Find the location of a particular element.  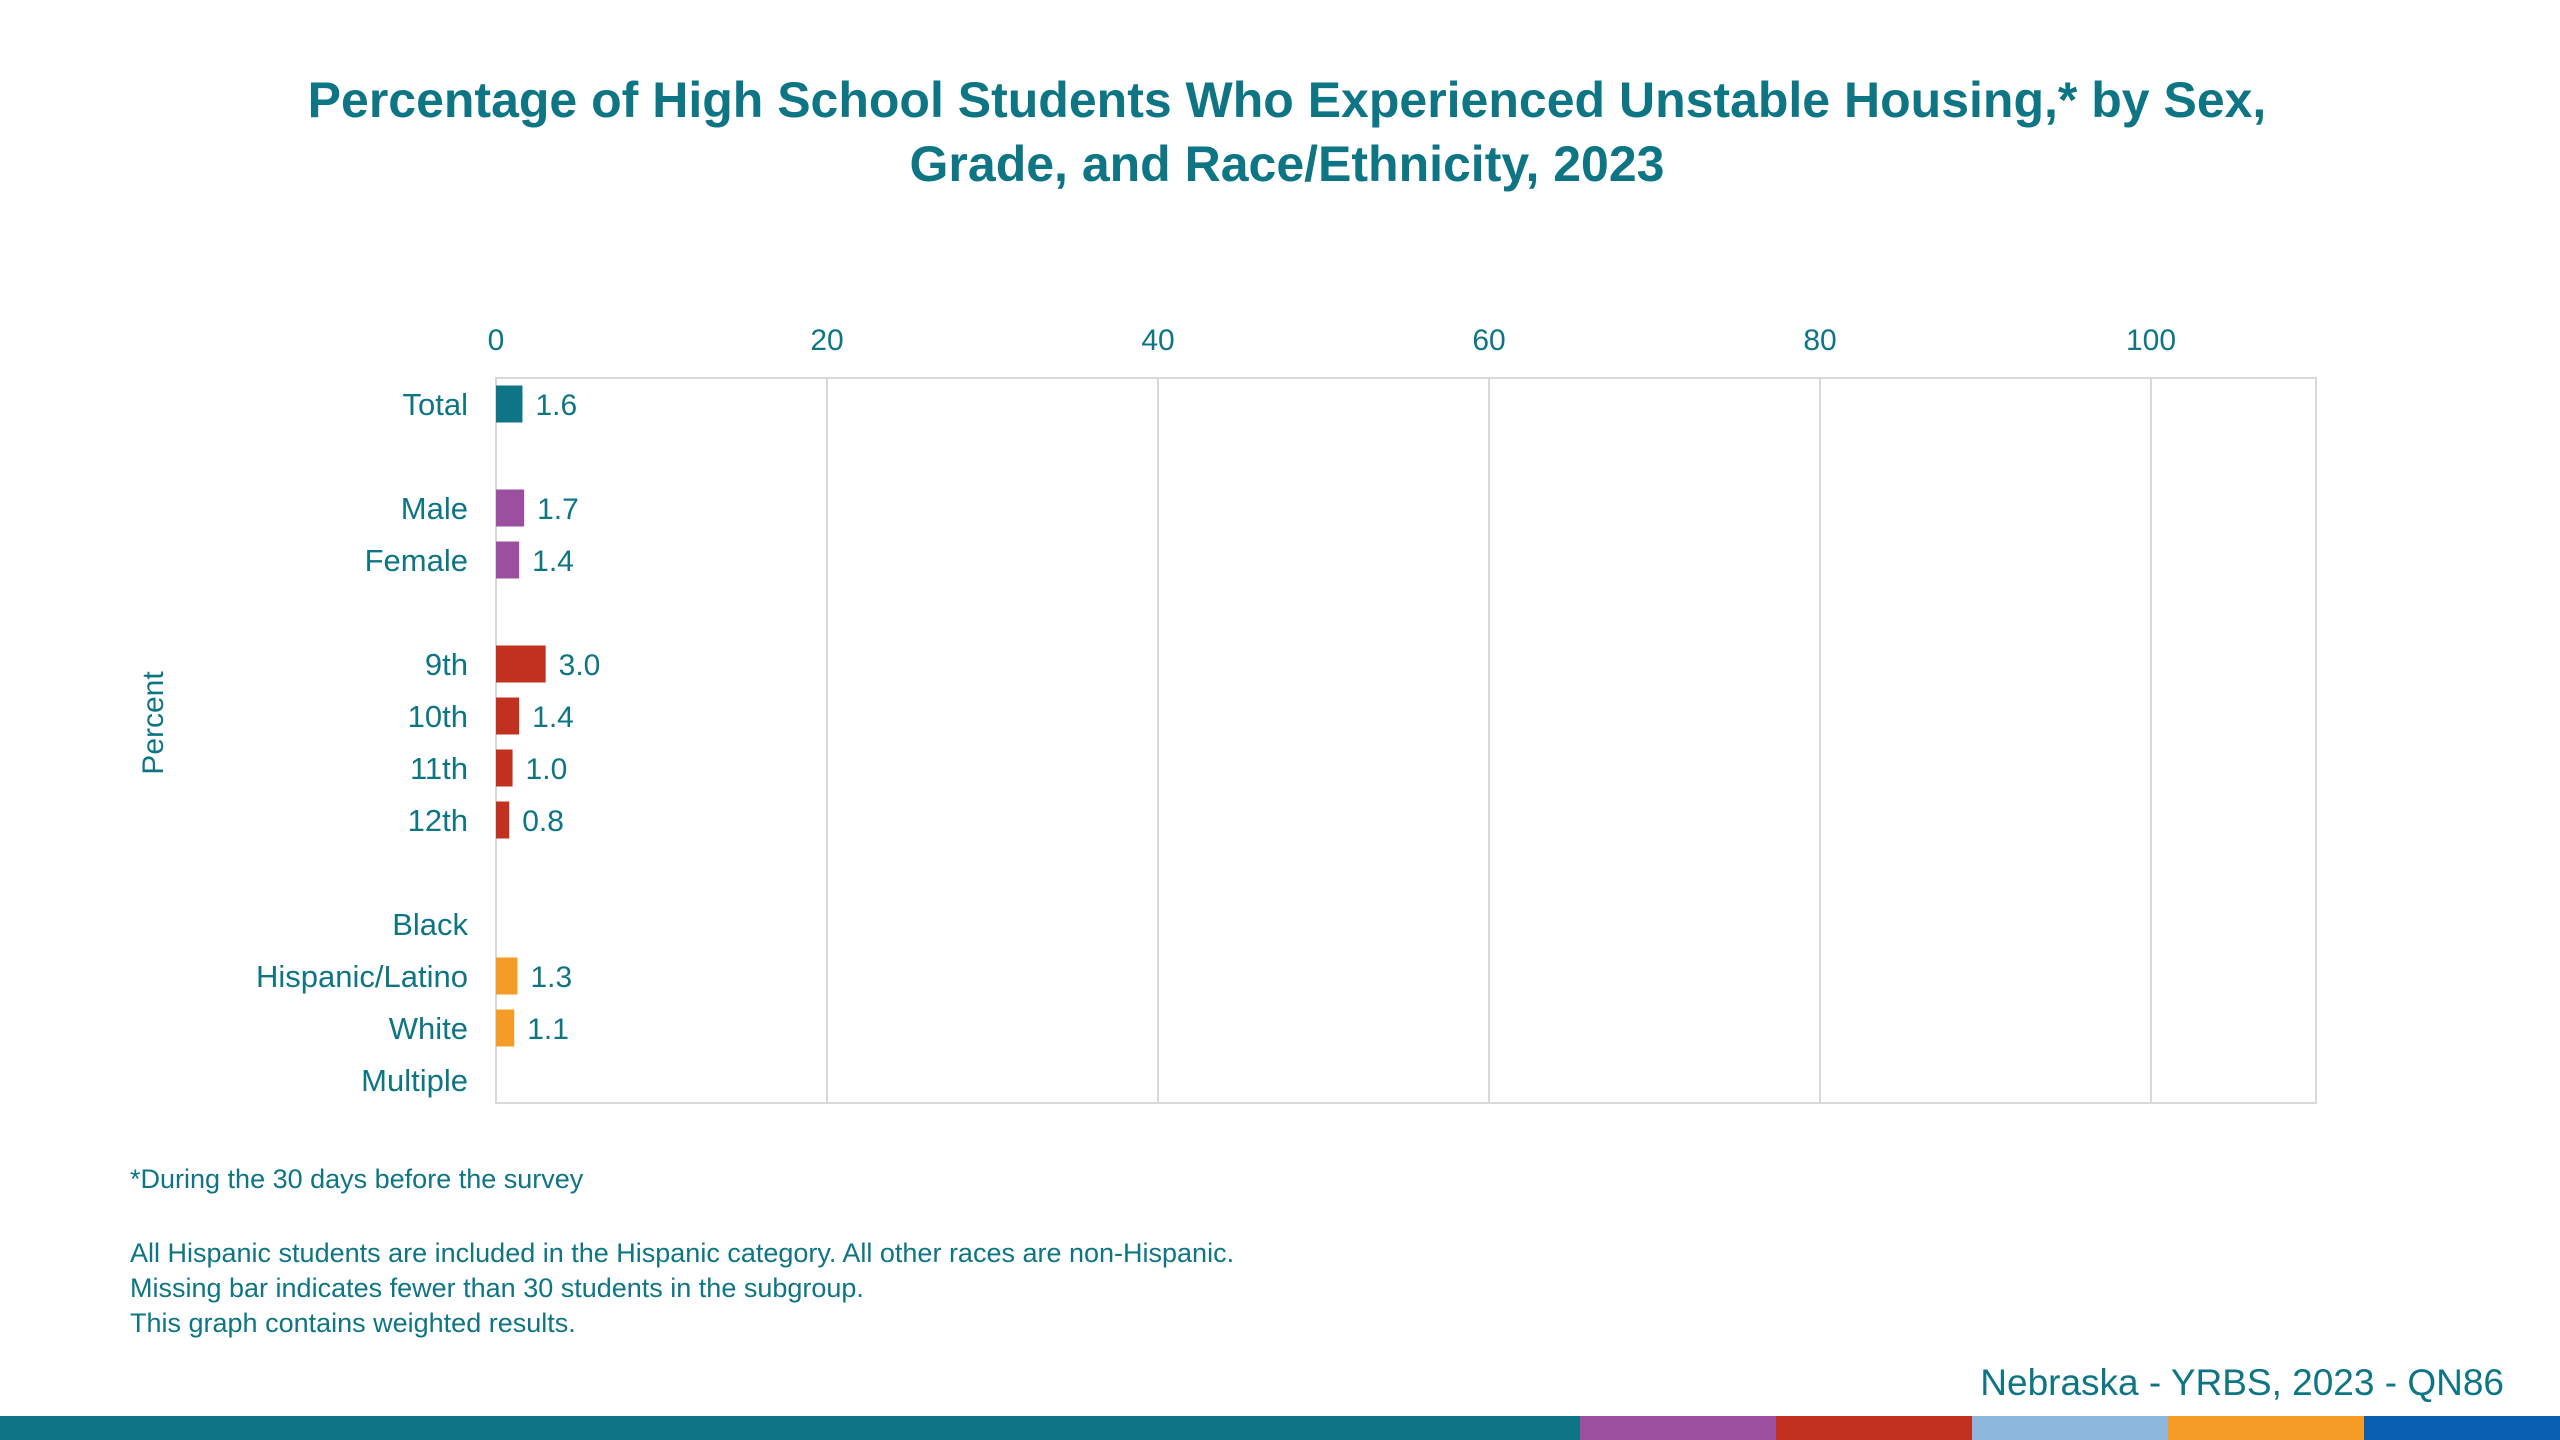

data-label: 0.8 is located at coordinates (543, 821).